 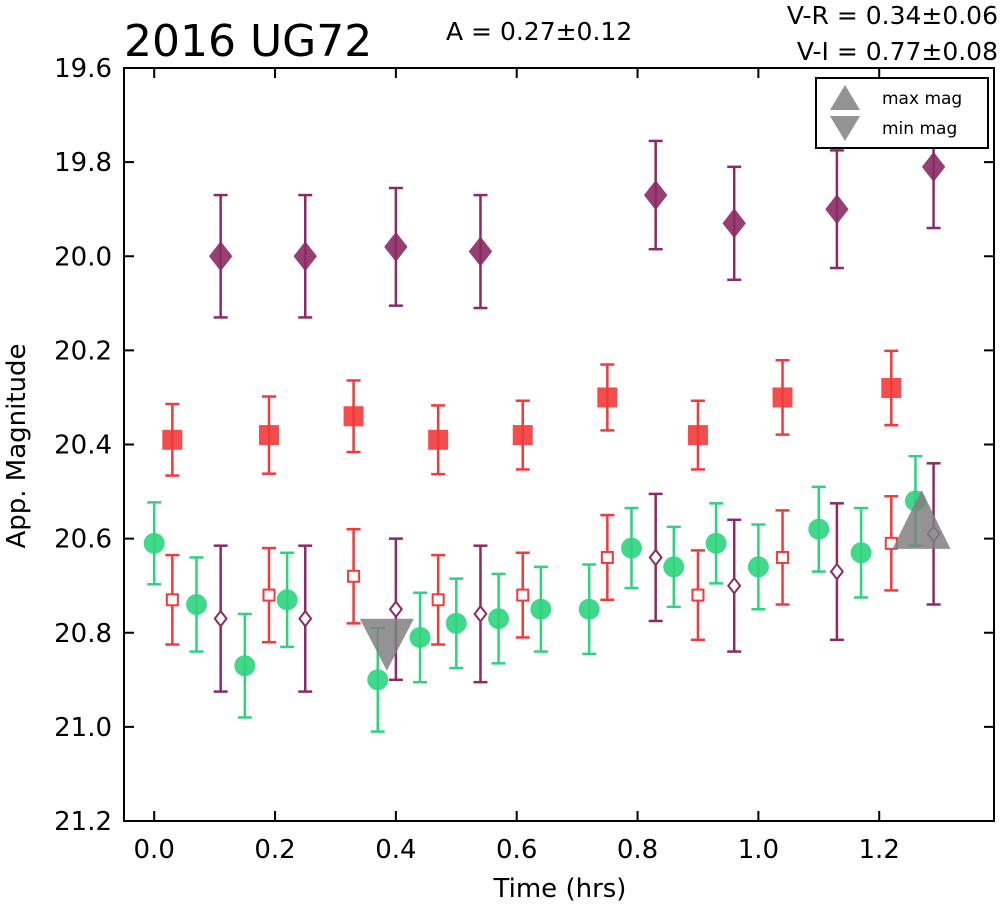 I want to click on legend-min-mag-icon, so click(x=845, y=128).